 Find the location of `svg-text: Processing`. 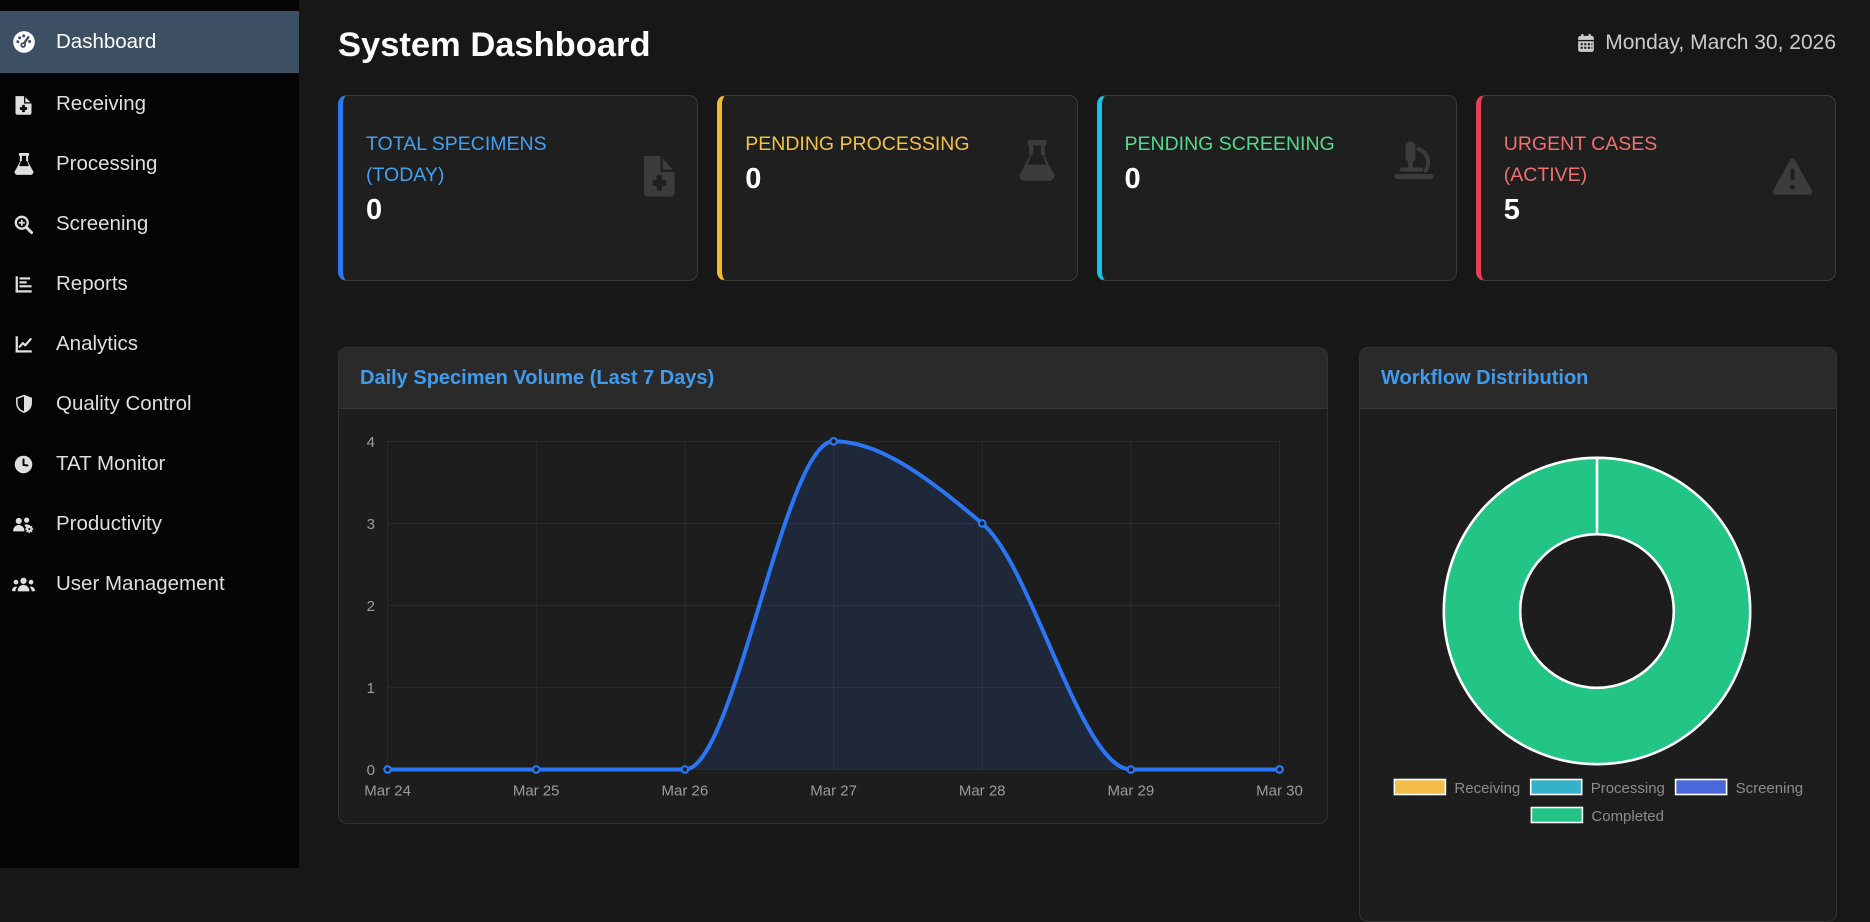

svg-text: Processing is located at coordinates (1628, 788).